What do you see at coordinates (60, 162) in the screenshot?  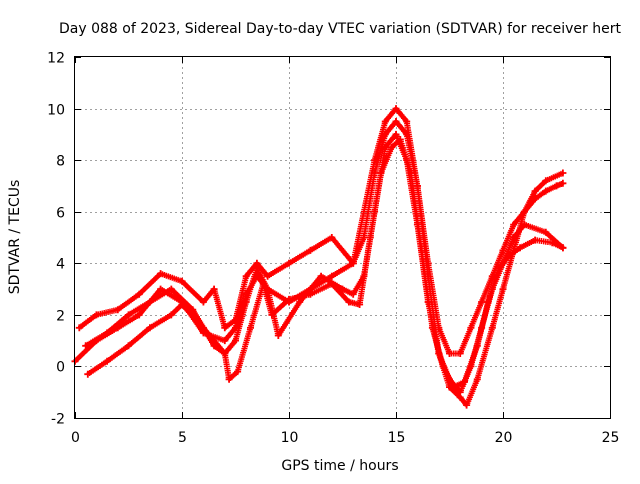 I see `y-tick-label: 8` at bounding box center [60, 162].